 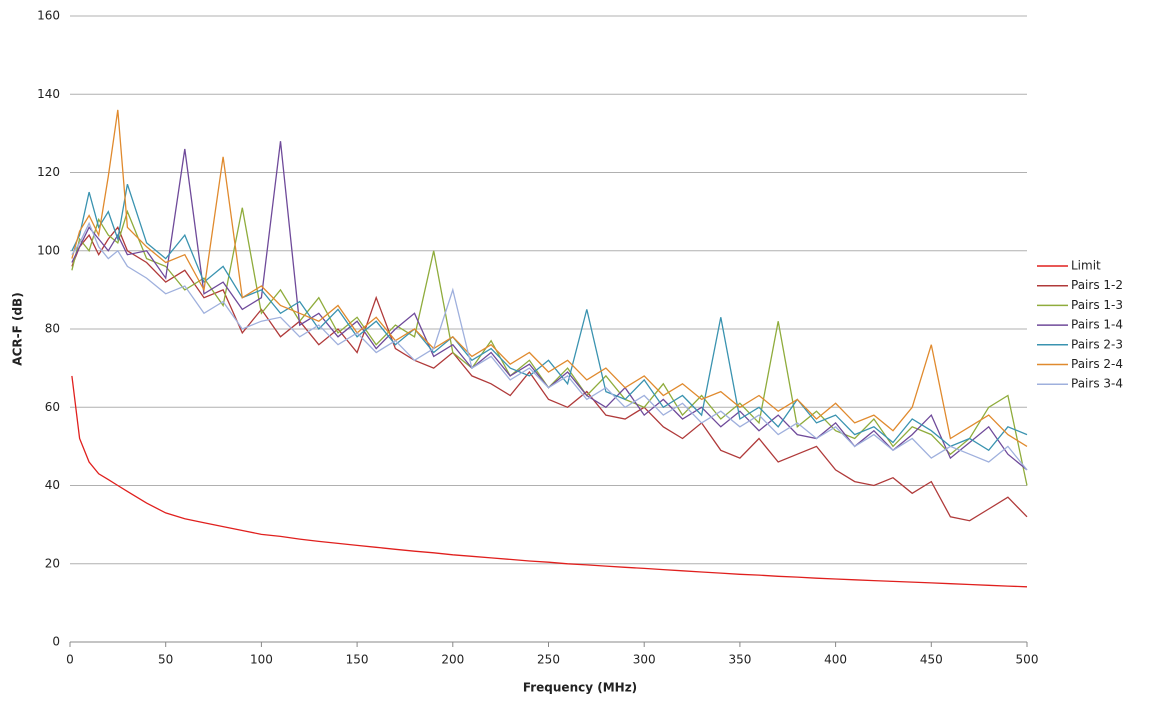 I want to click on y-tick-label: 40, so click(x=52, y=485).